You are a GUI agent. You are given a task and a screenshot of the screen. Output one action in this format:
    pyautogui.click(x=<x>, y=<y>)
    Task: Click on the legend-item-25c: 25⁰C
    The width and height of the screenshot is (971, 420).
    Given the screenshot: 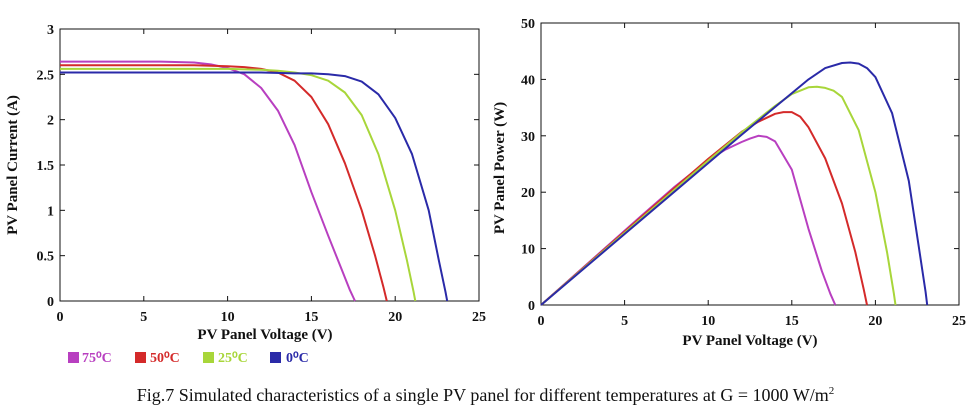 What is the action you would take?
    pyautogui.click(x=225, y=358)
    